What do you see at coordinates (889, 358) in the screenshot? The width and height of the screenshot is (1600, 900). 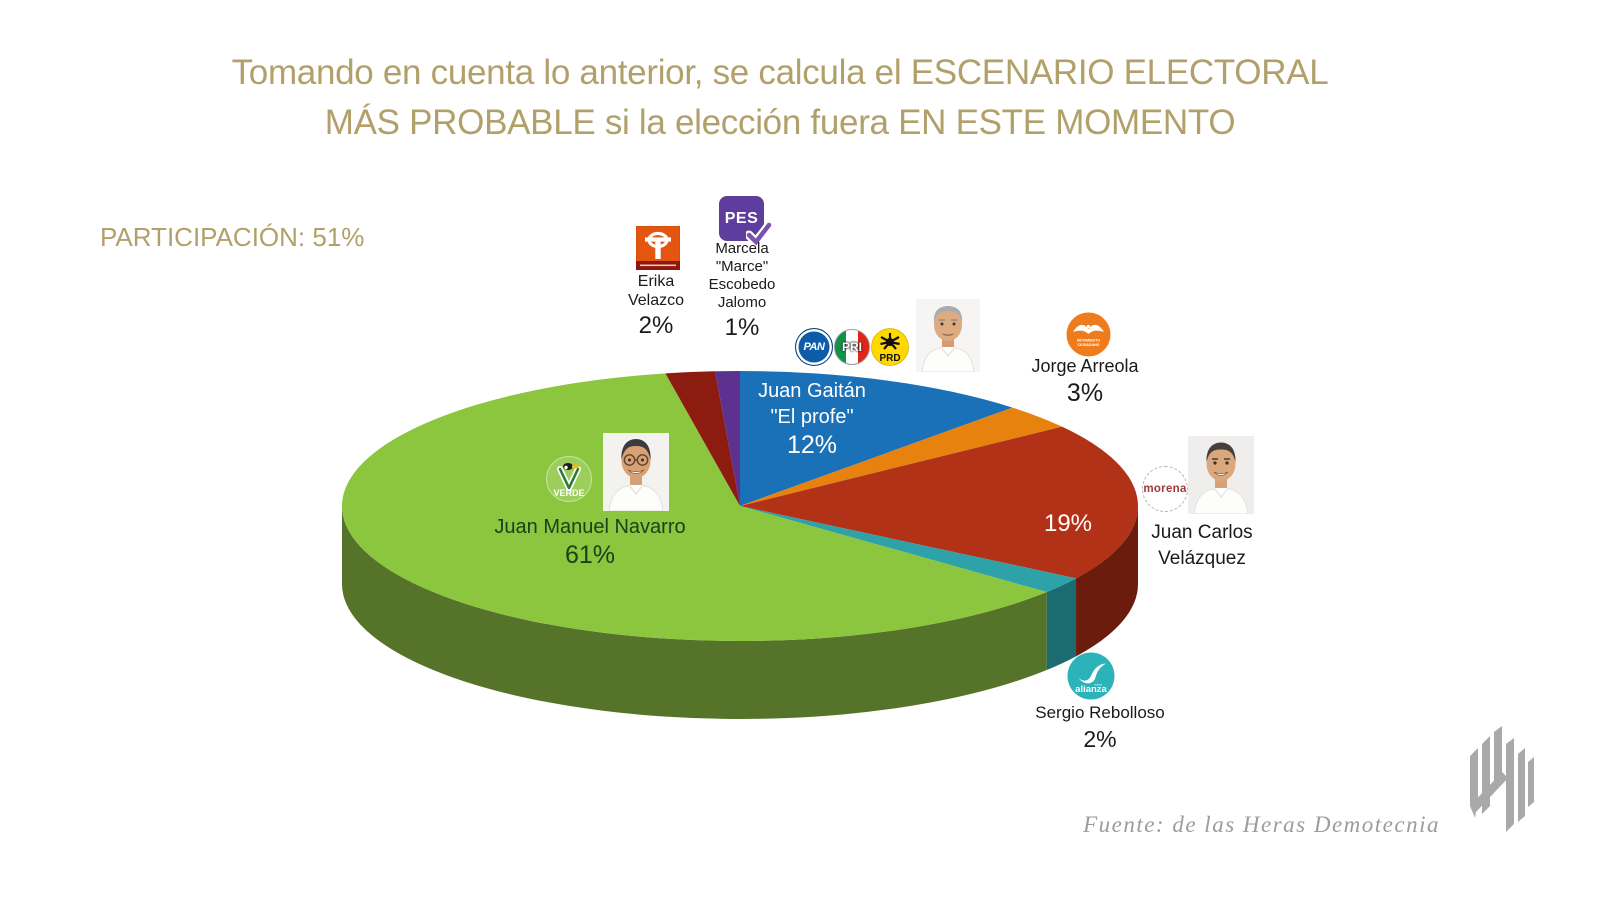 I see `prd-logo-text: PRD` at bounding box center [889, 358].